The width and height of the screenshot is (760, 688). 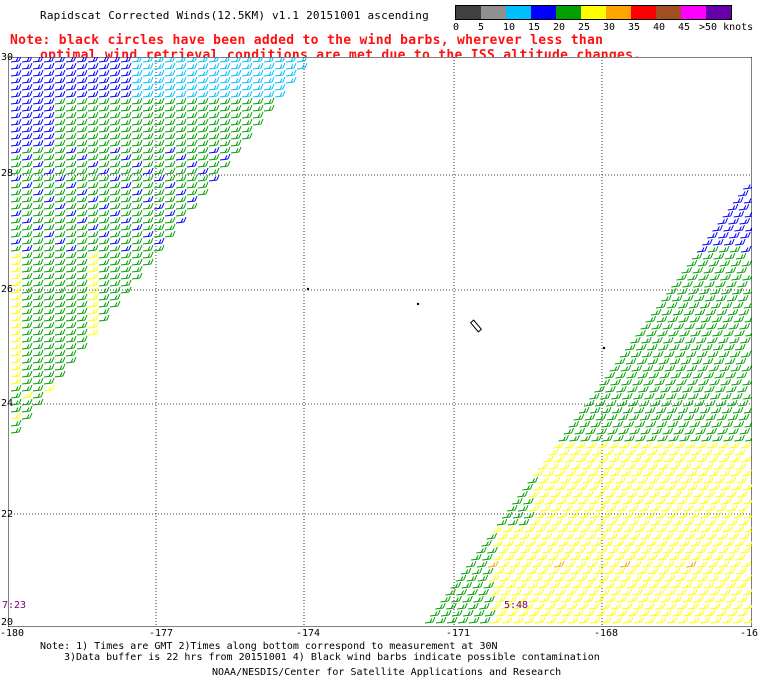 I want to click on scale-label: 35, so click(x=634, y=27).